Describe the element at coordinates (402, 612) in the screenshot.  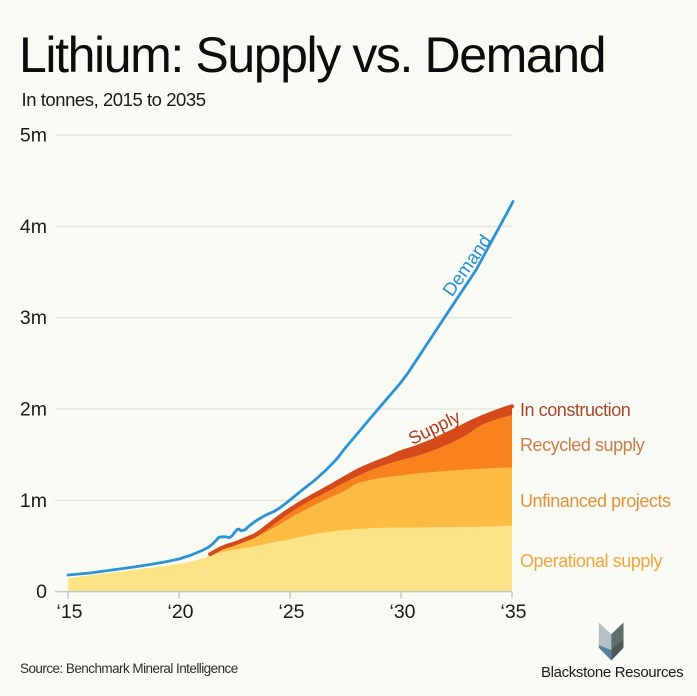
I see `svg-text: ‘30` at that location.